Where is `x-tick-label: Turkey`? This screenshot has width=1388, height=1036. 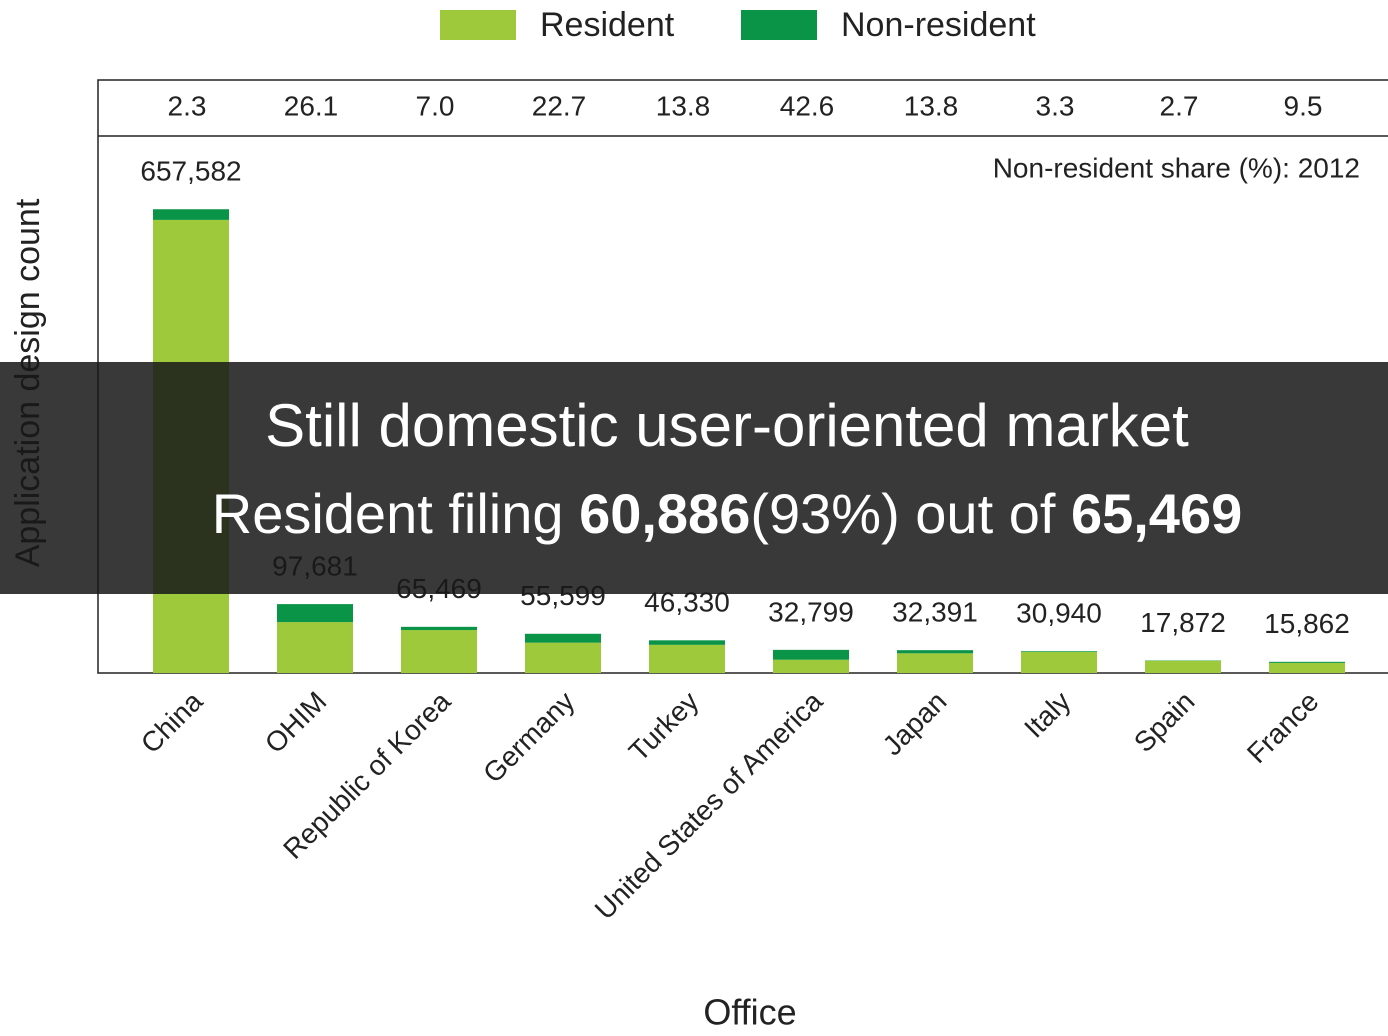
x-tick-label: Turkey is located at coordinates (664, 727).